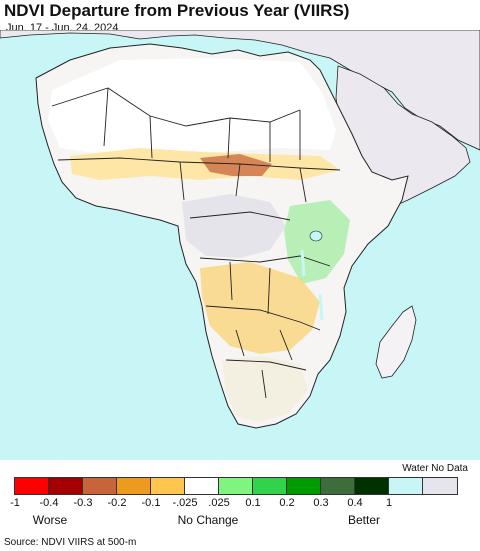 This screenshot has width=480, height=551. I want to click on east-africa-greening, so click(317, 242).